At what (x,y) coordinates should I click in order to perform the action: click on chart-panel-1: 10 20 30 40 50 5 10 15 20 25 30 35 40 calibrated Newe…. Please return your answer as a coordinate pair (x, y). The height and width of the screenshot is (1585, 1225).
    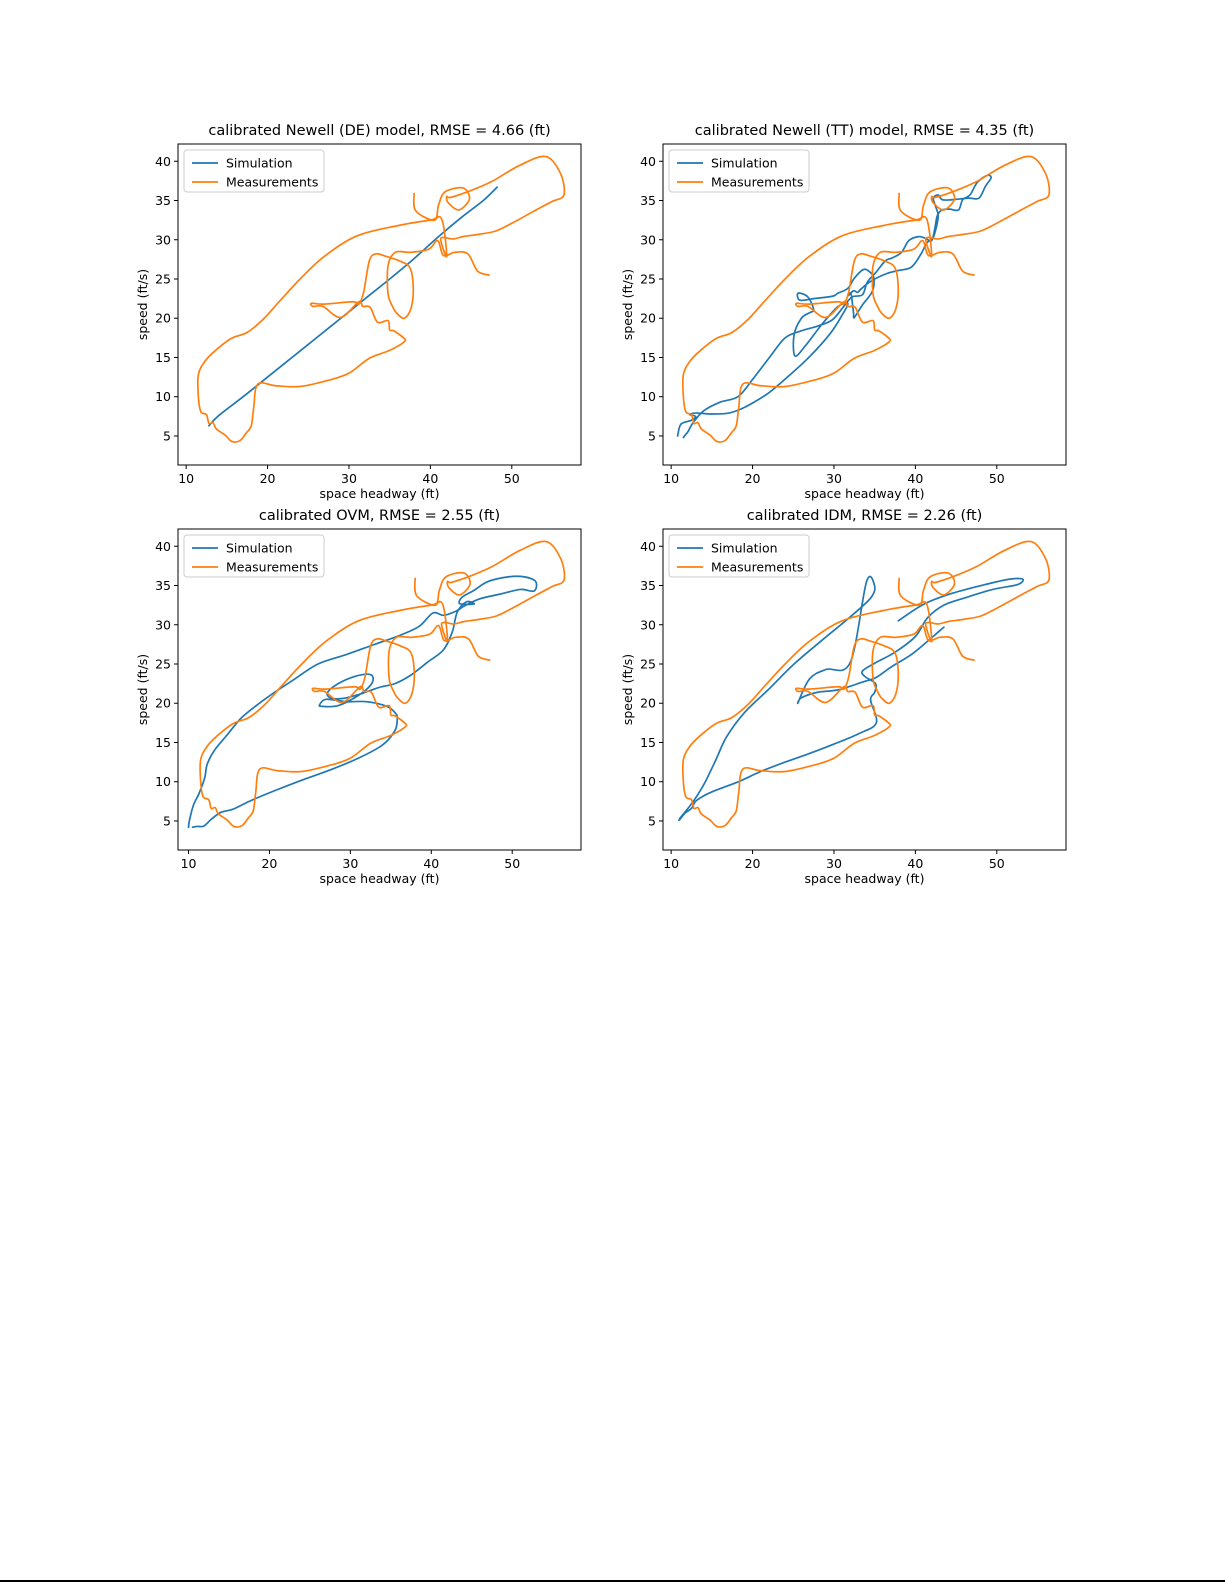
    Looking at the image, I should click on (358, 312).